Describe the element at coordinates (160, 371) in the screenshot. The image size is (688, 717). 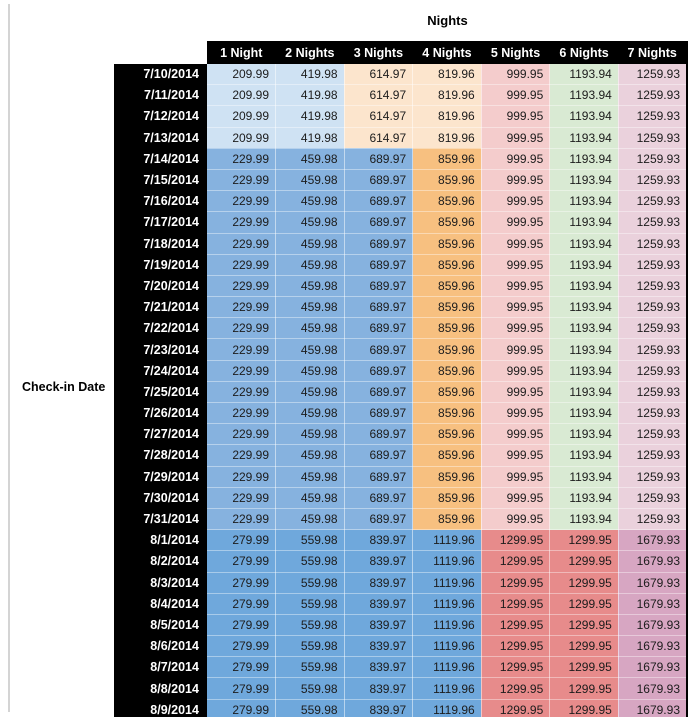
I see `row-header-date: 7/24/2014` at that location.